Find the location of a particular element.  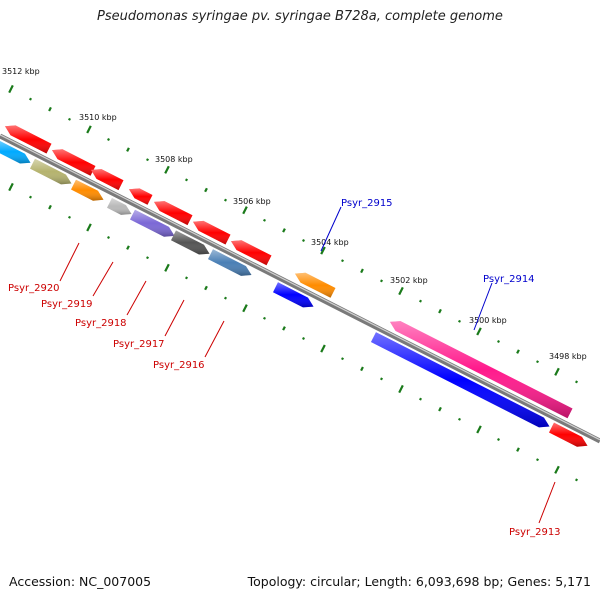

gene-label-psyr-2913: Psyr_2913 is located at coordinates (535, 532).